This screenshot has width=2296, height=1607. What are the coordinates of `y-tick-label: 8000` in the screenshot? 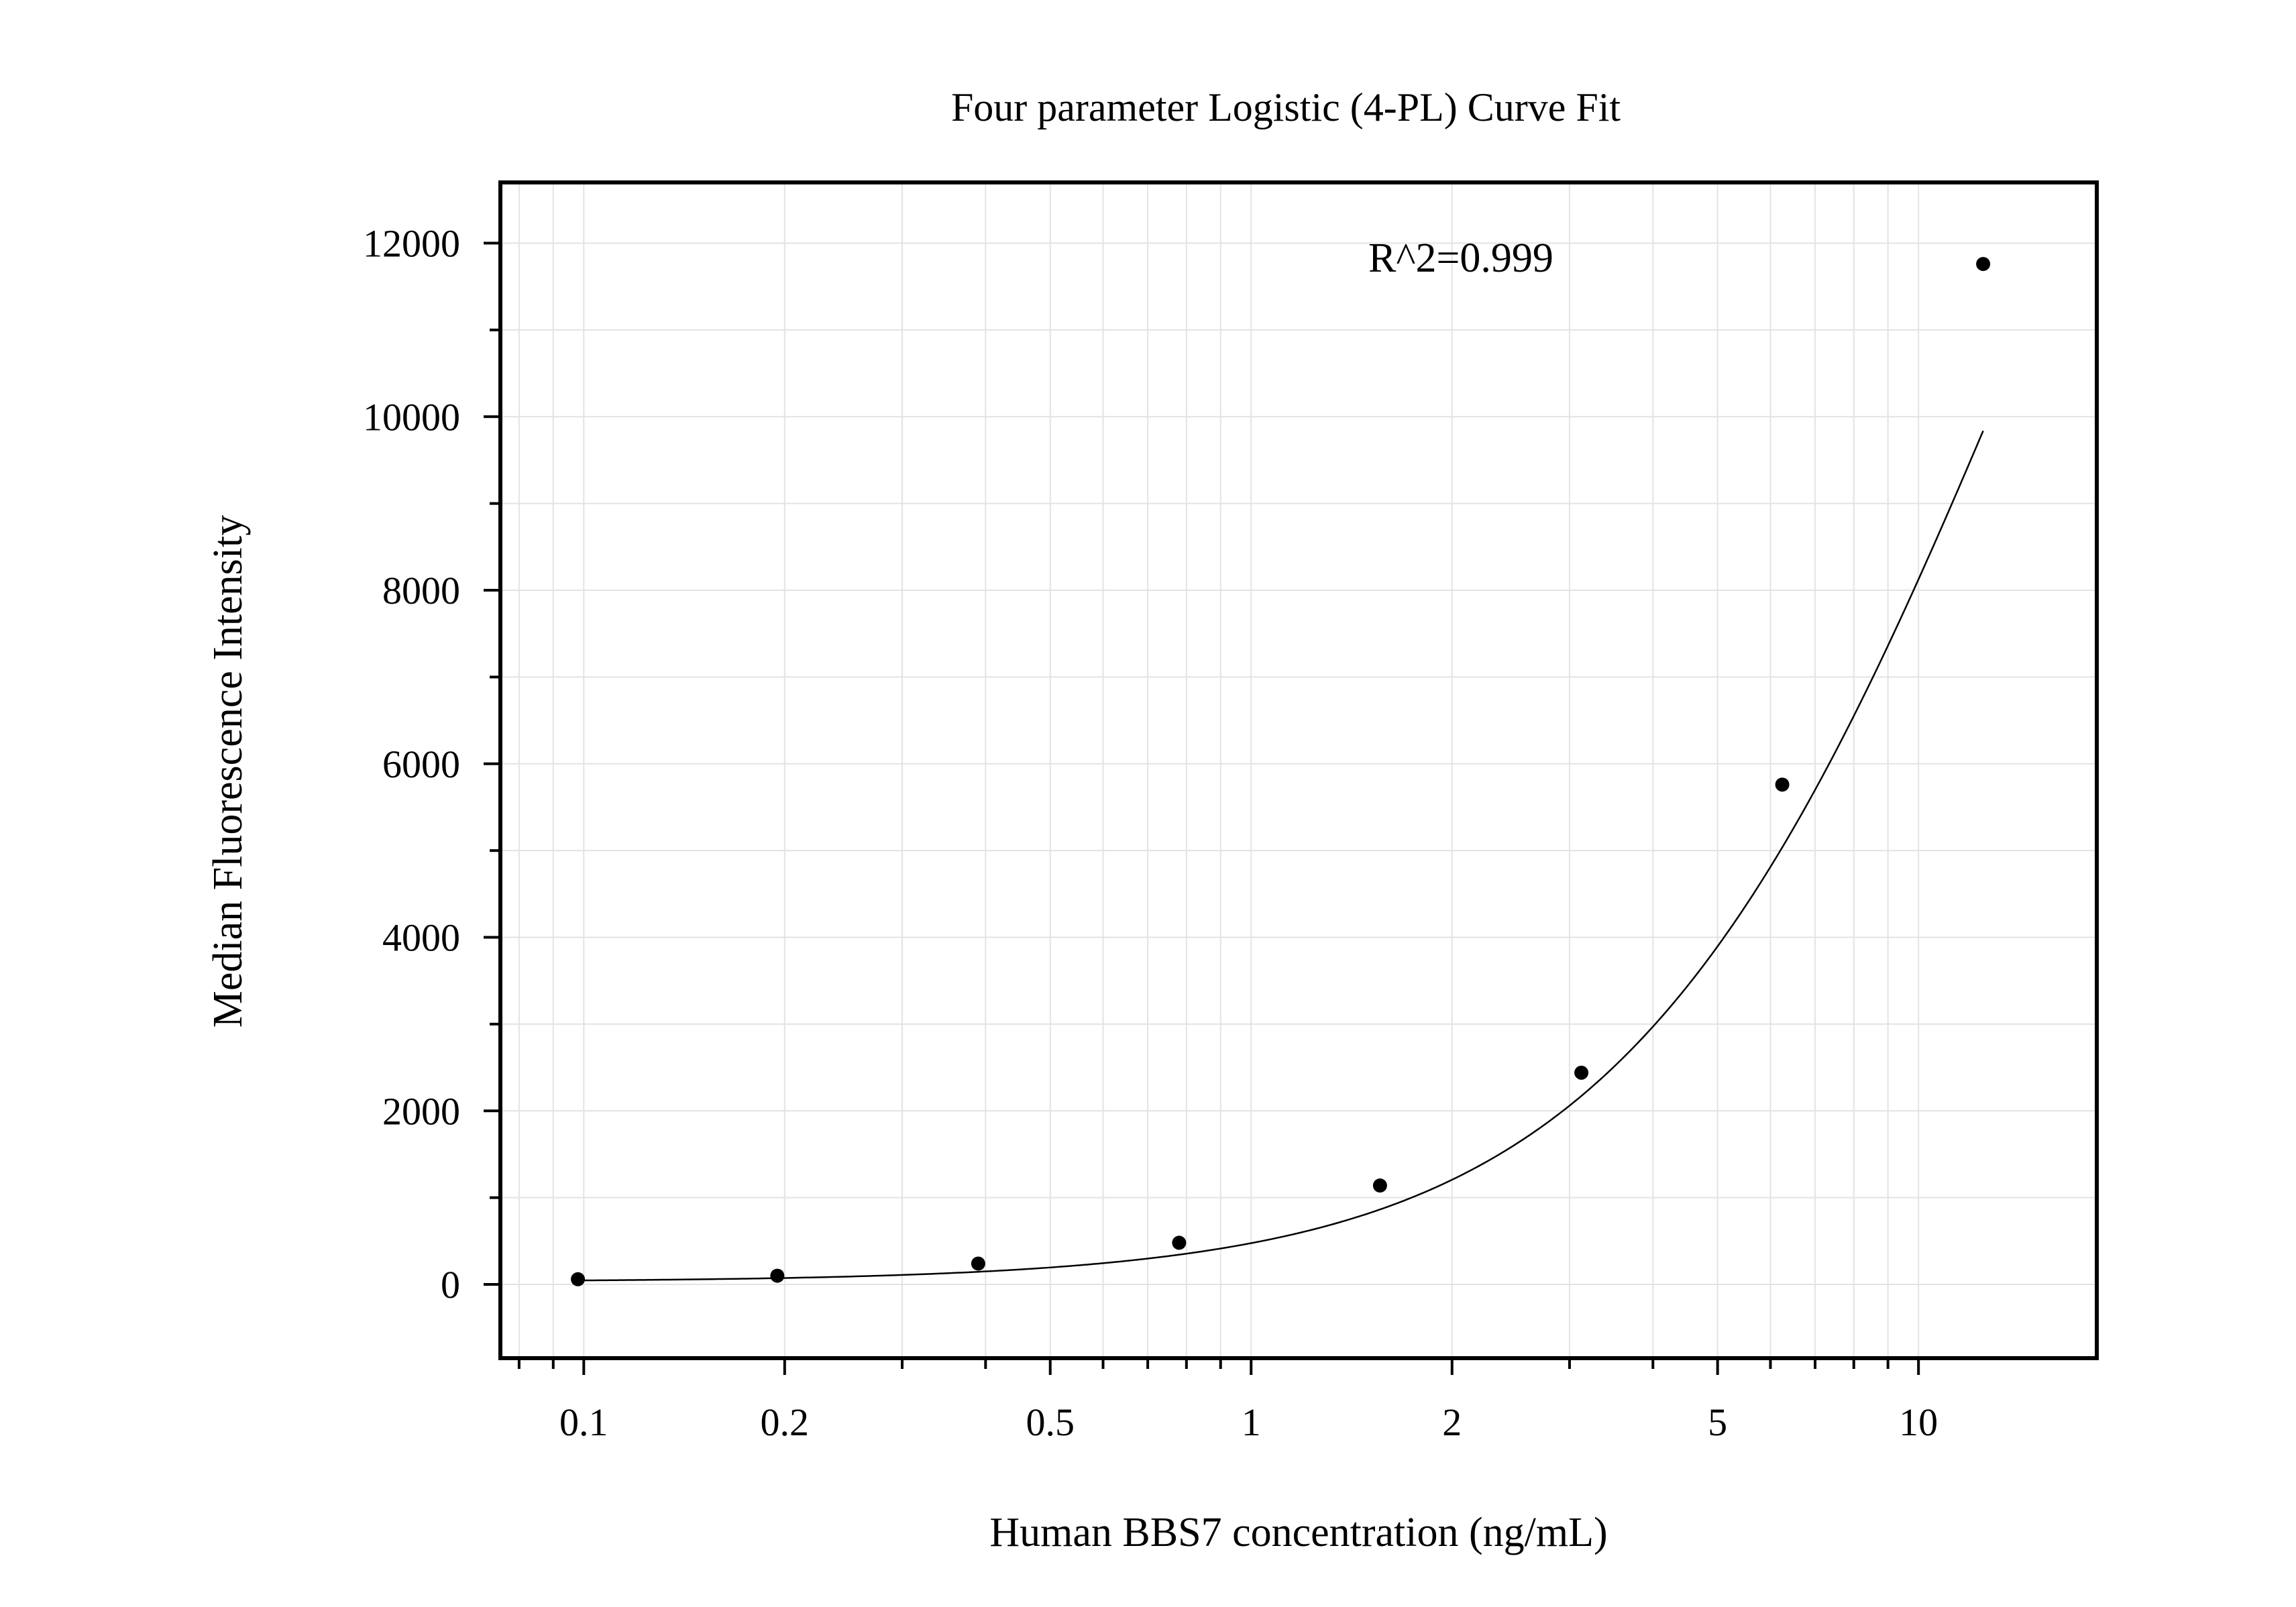 It's located at (421, 590).